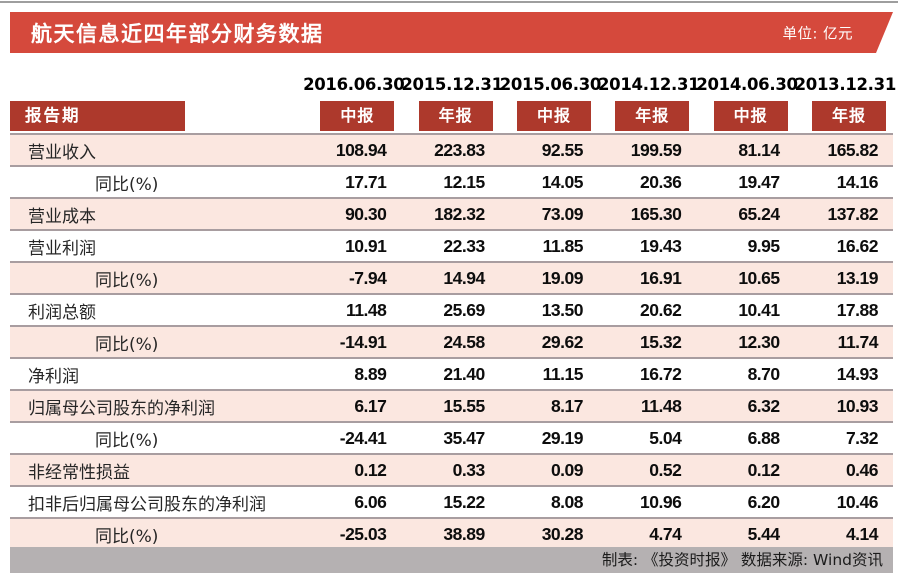 This screenshot has width=898, height=578. I want to click on cell-value: 6.20, so click(764, 501).